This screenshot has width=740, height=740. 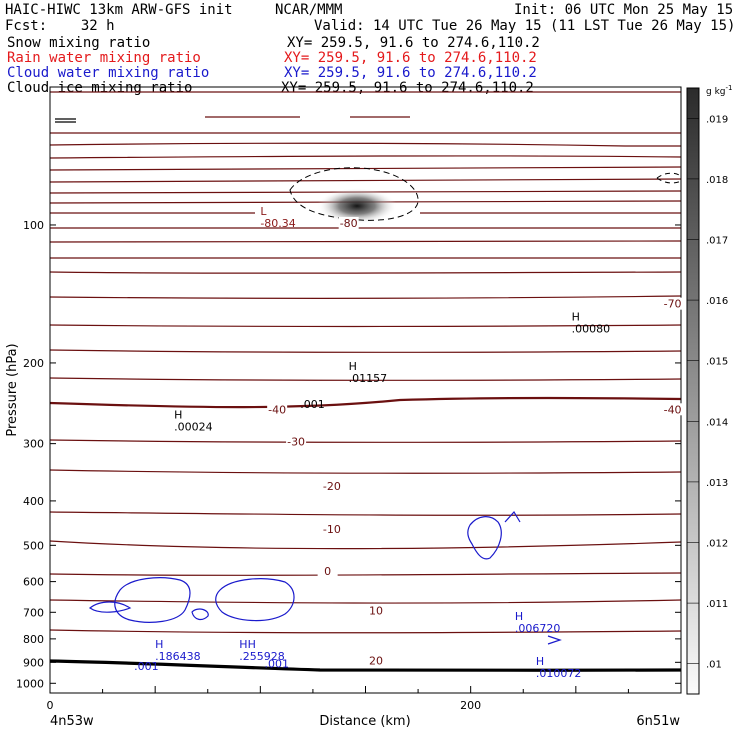 What do you see at coordinates (33, 662) in the screenshot?
I see `y-tick-label: 900` at bounding box center [33, 662].